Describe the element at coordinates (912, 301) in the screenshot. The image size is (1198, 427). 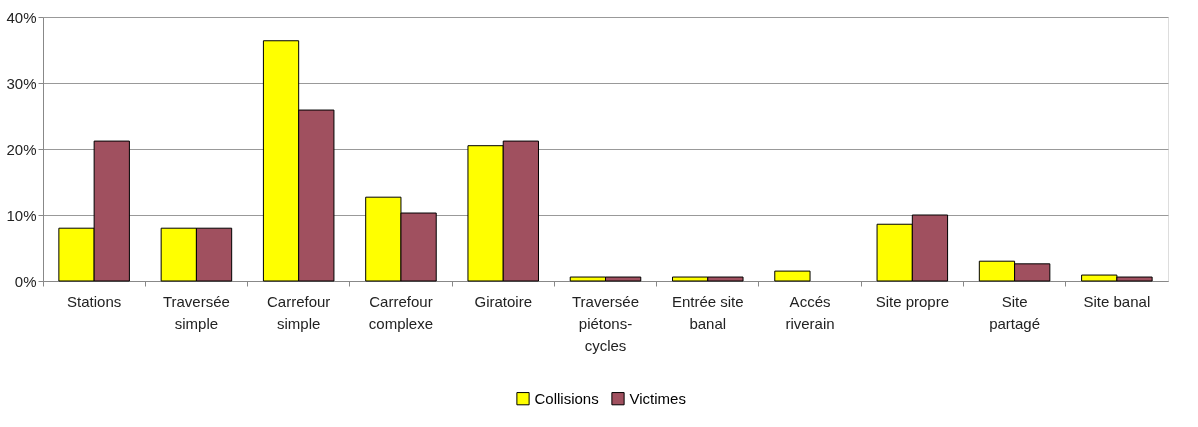
I see `x-tick-label: Site propre` at that location.